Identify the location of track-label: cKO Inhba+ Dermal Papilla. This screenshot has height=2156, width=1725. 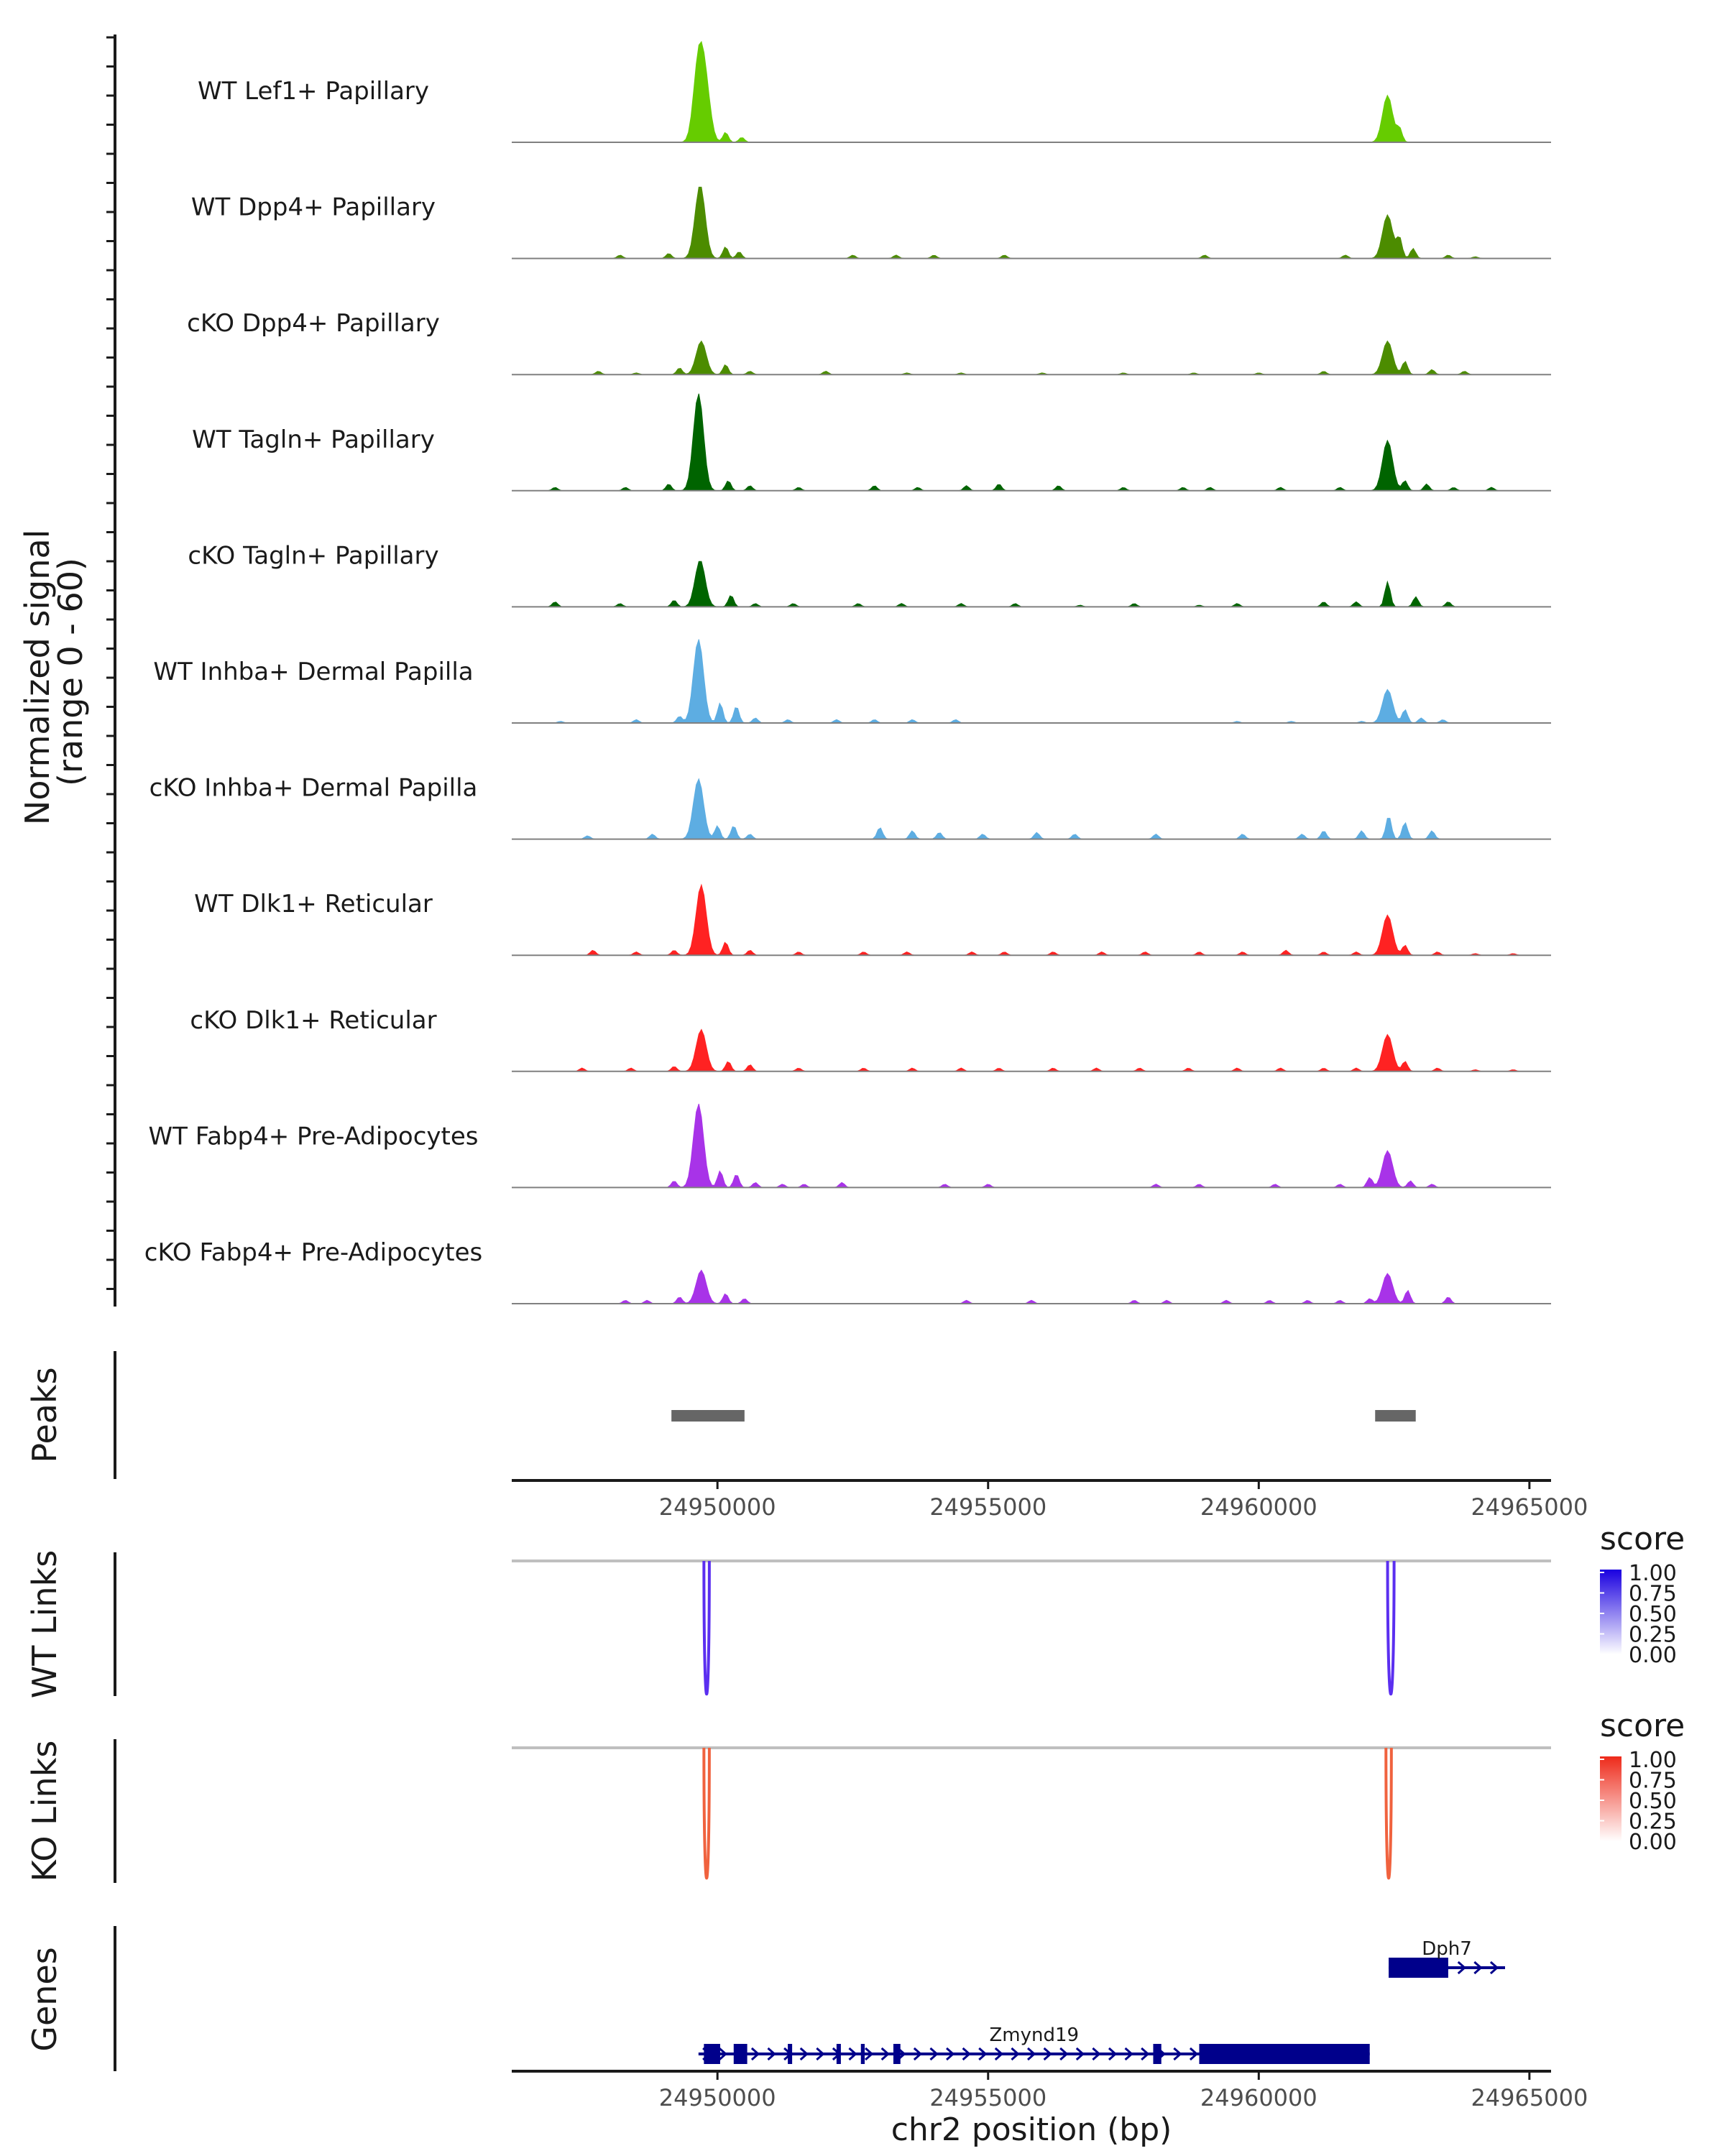
(314, 788).